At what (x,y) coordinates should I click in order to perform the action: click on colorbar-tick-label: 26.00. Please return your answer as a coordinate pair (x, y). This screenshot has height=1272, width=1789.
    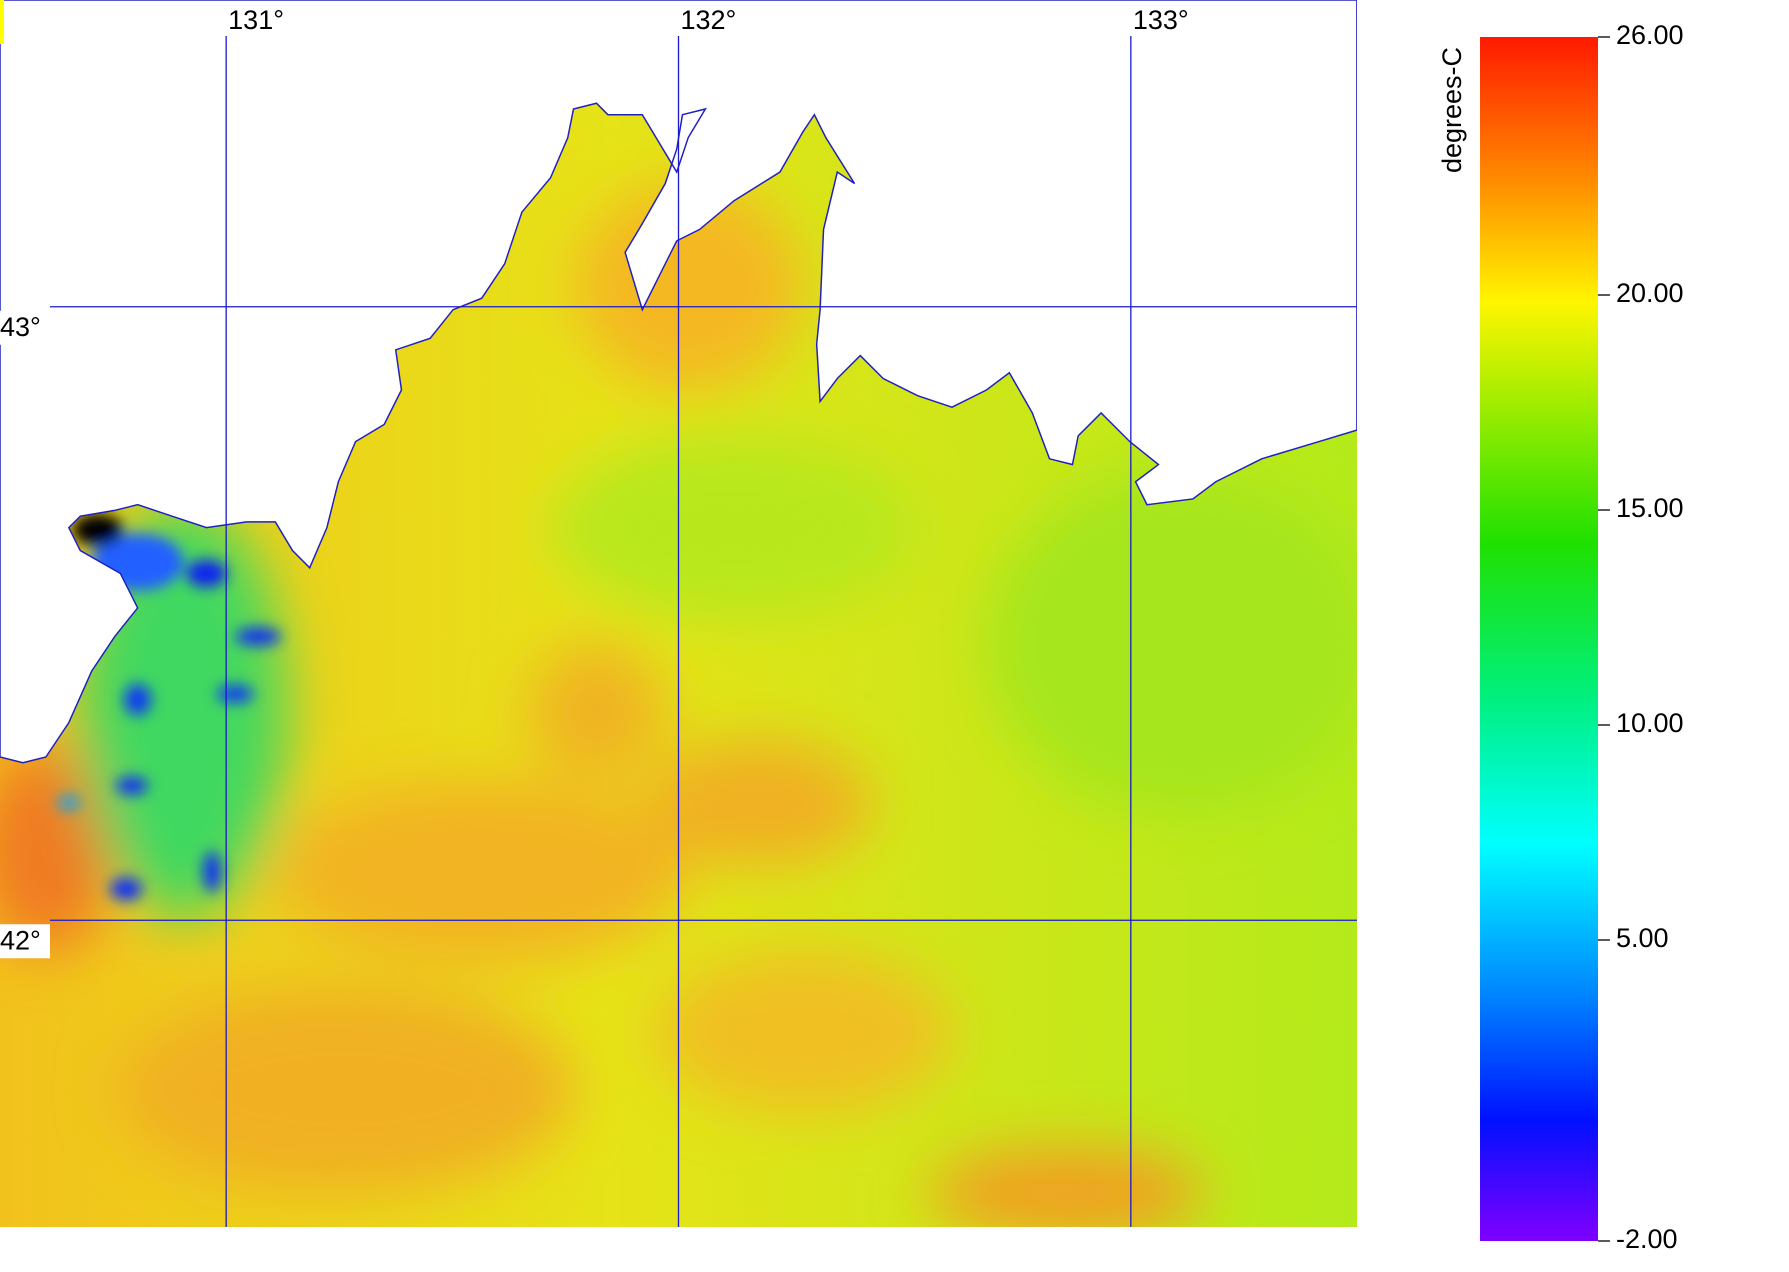
    Looking at the image, I should click on (1650, 35).